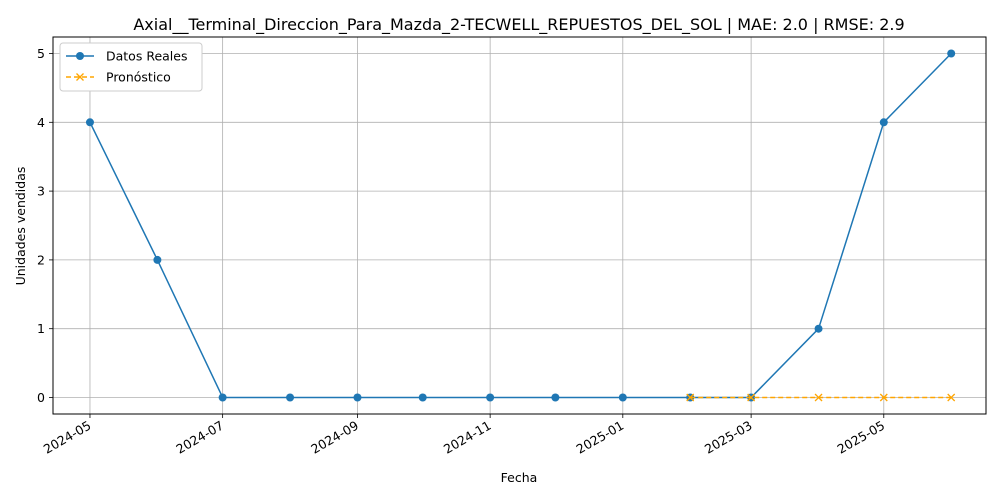 This screenshot has width=1000, height=500. Describe the element at coordinates (41, 53) in the screenshot. I see `y-tick-label: 5` at that location.